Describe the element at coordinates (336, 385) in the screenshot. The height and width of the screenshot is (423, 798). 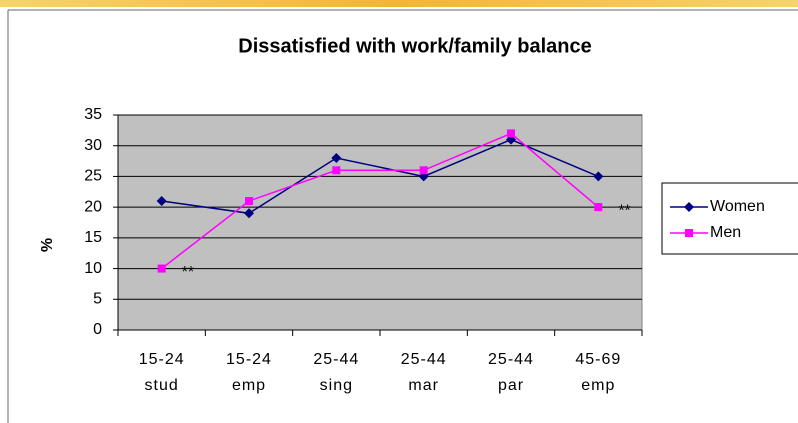
I see `x-tick-label: sing` at that location.